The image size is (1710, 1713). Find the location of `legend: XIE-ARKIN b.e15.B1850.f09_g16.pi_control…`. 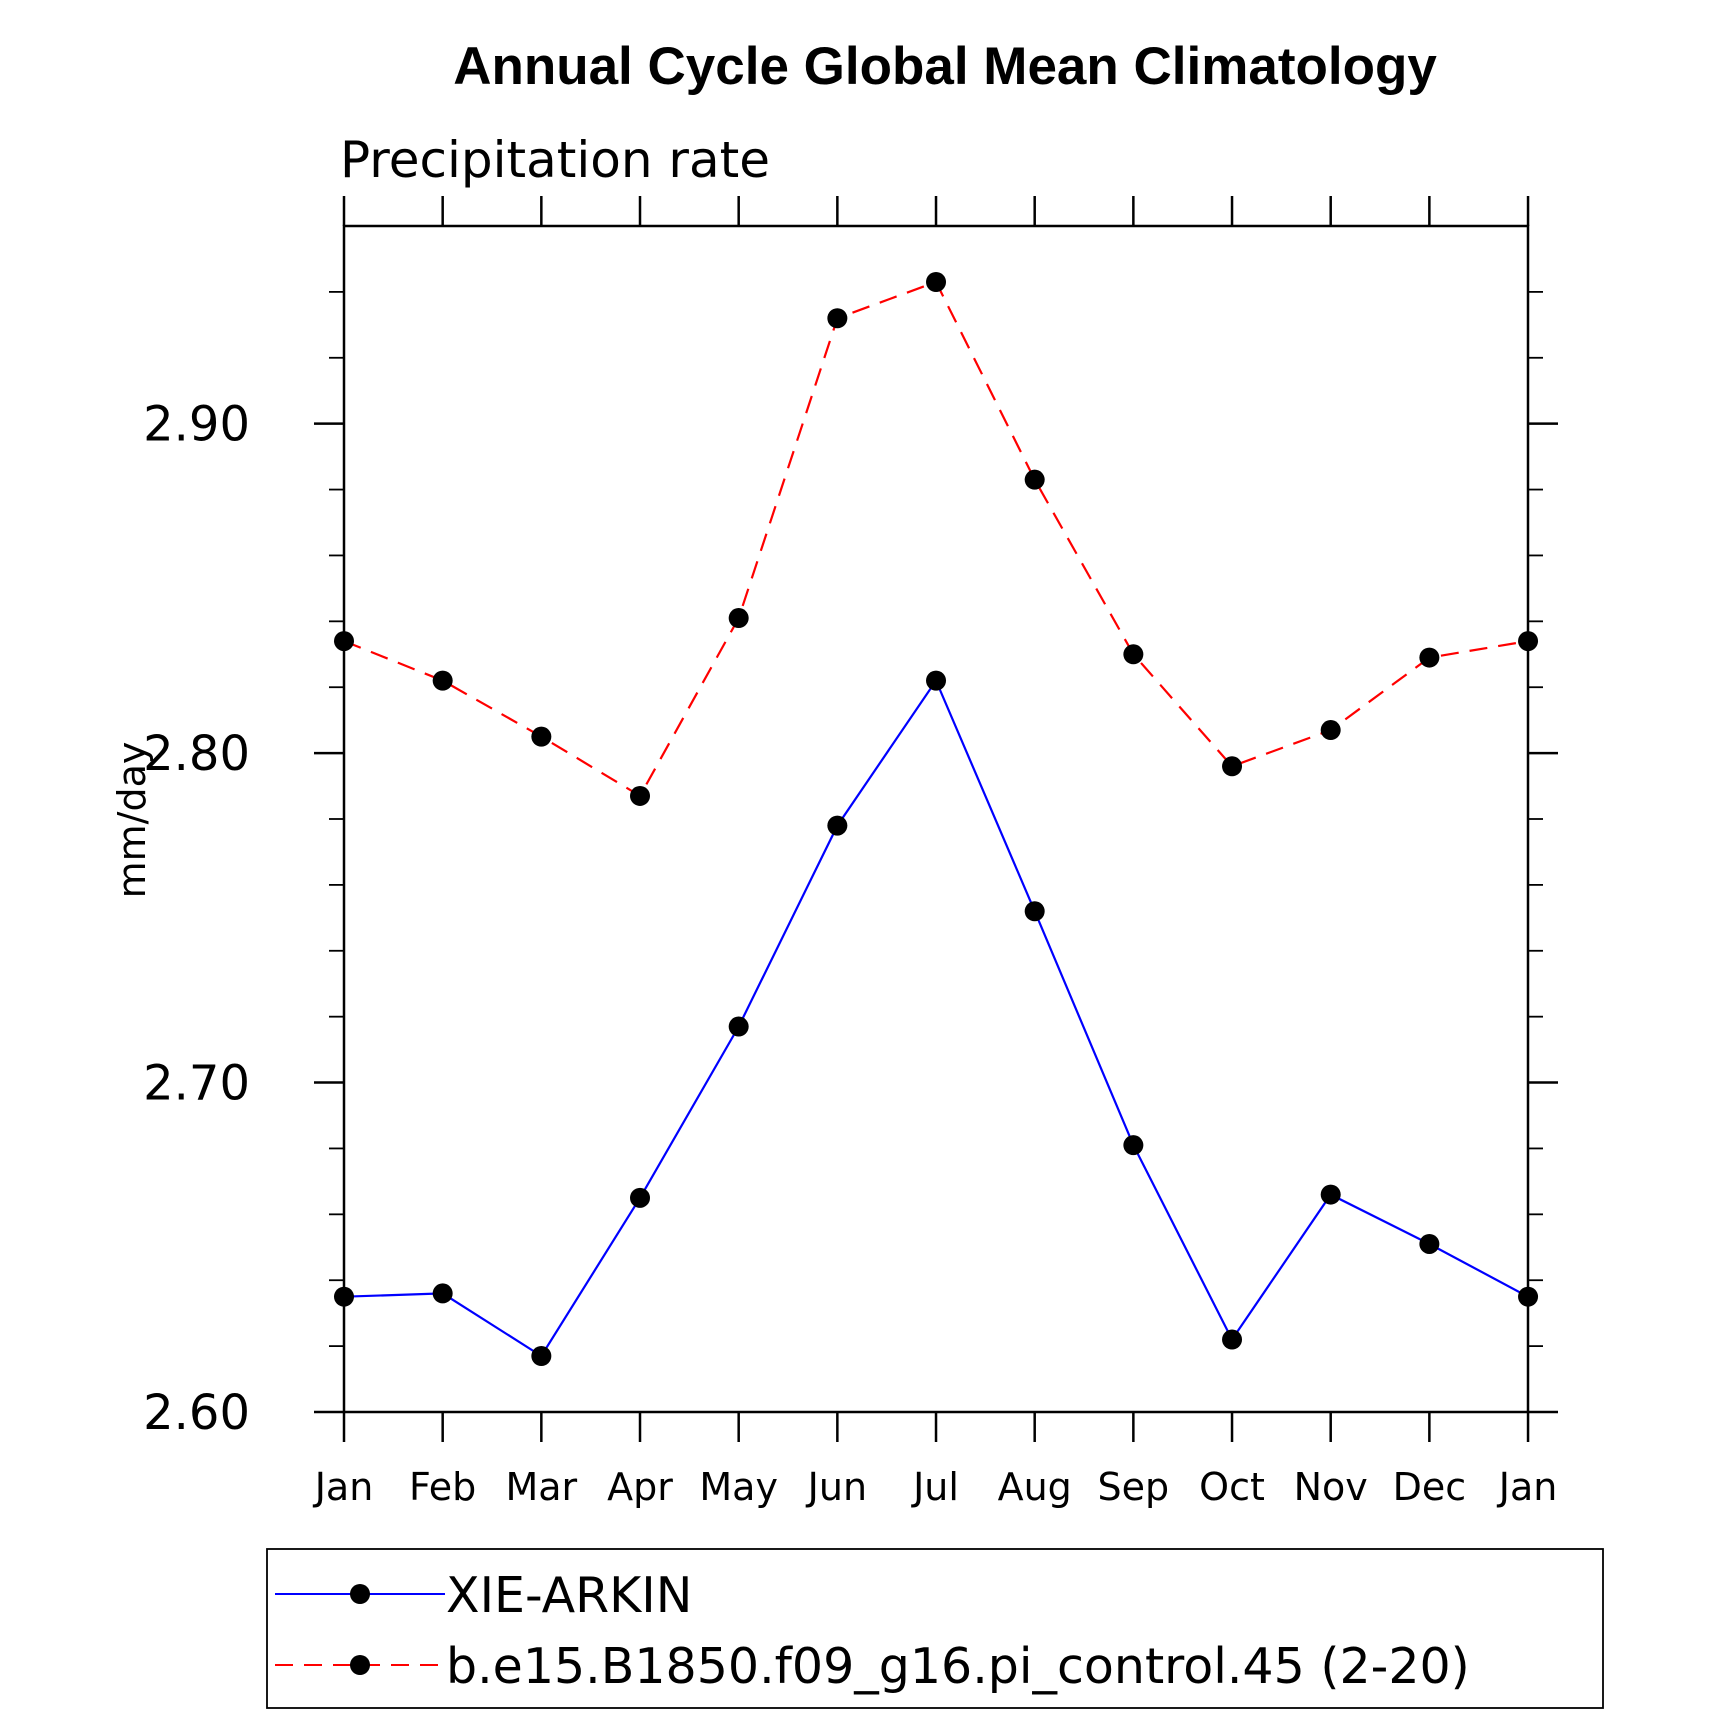

legend: XIE-ARKIN b.e15.B1850.f09_g16.pi_control… is located at coordinates (935, 1628).